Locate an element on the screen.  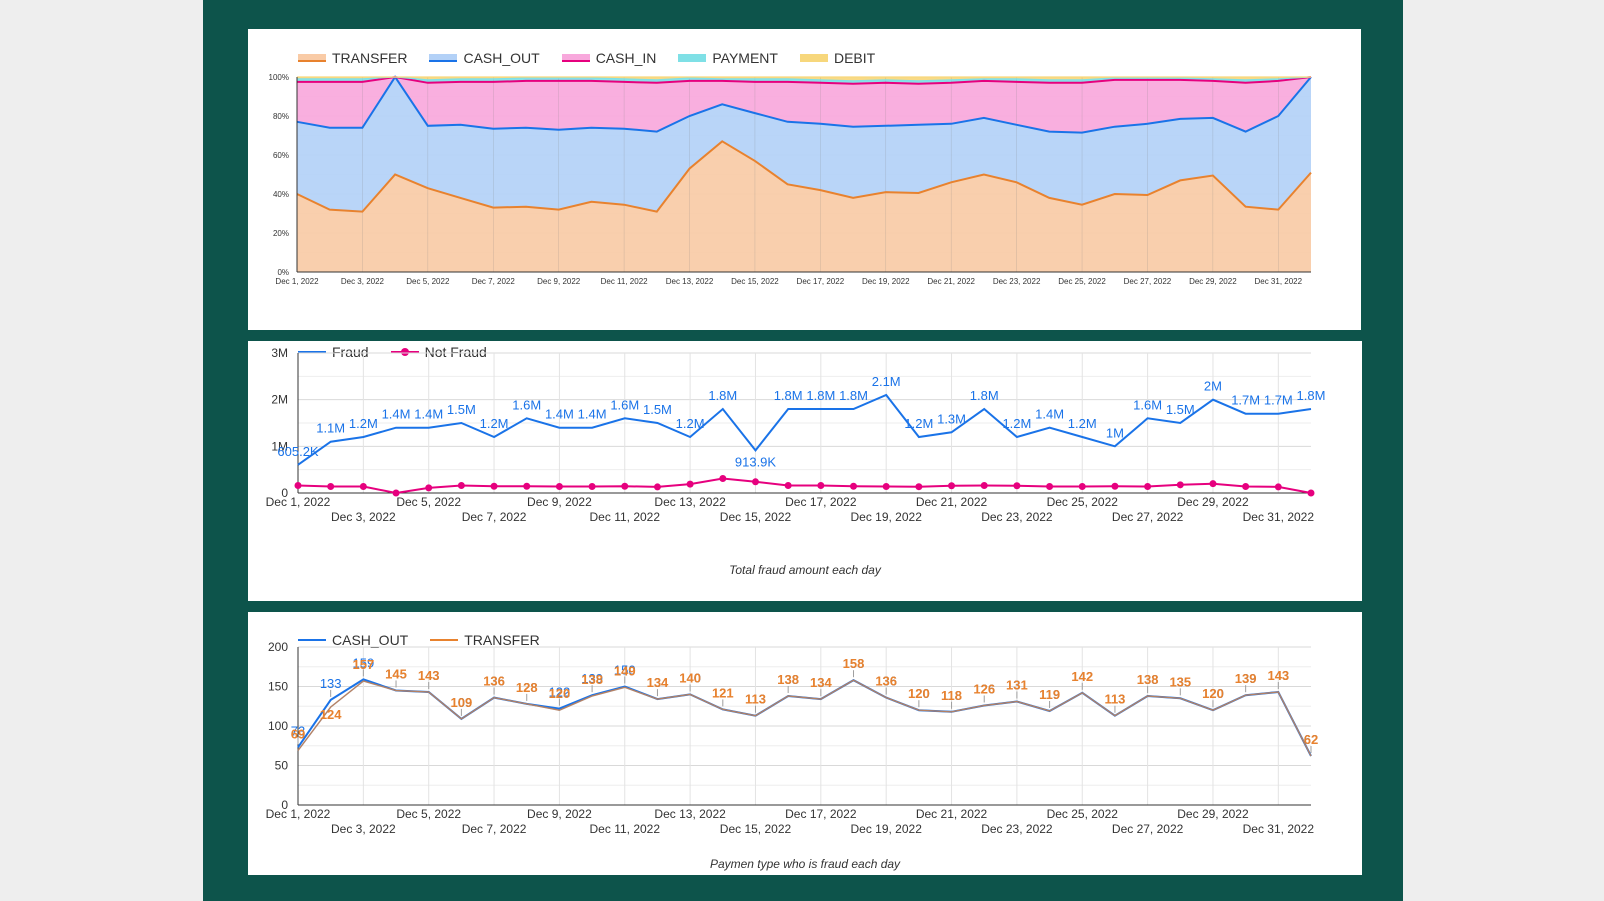
legend-label: Not Fraud is located at coordinates (455, 352).